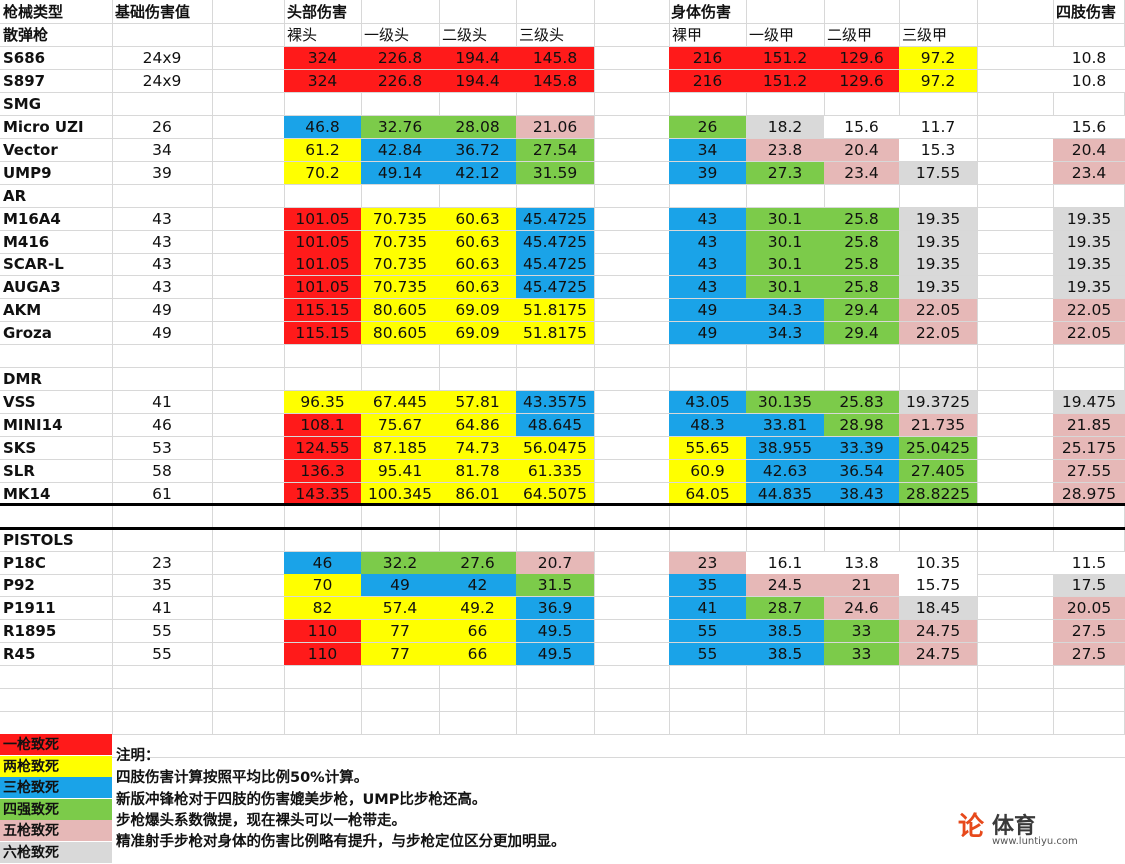 The width and height of the screenshot is (1125, 864). What do you see at coordinates (850, 35) in the screenshot?
I see `subheader-armor-lv2: 二级甲` at bounding box center [850, 35].